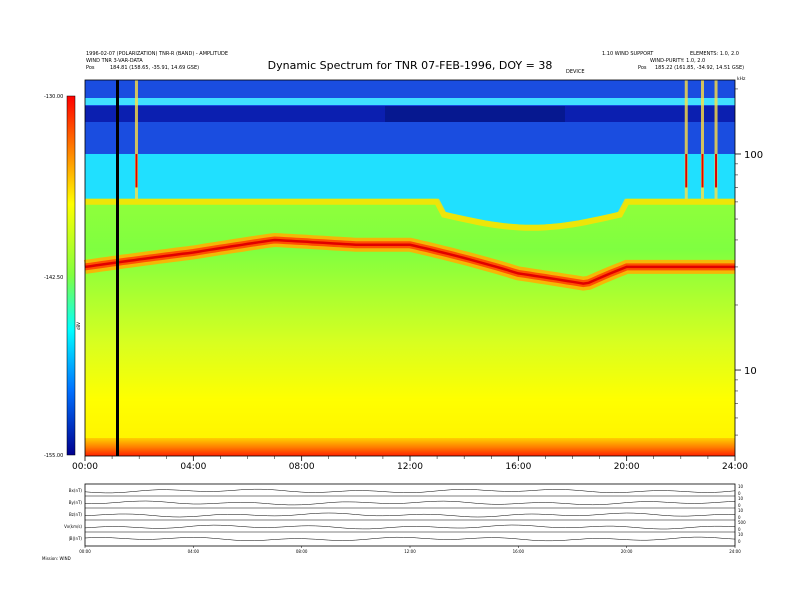 The width and height of the screenshot is (792, 612). What do you see at coordinates (302, 551) in the screenshot?
I see `bottom-x-tick-label: 08:00` at bounding box center [302, 551].